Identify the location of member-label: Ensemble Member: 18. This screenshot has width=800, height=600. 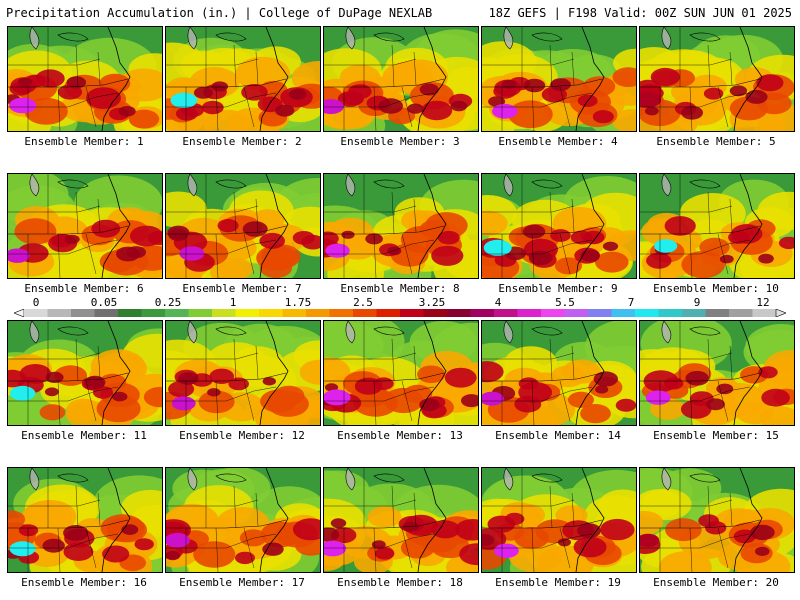
(400, 582).